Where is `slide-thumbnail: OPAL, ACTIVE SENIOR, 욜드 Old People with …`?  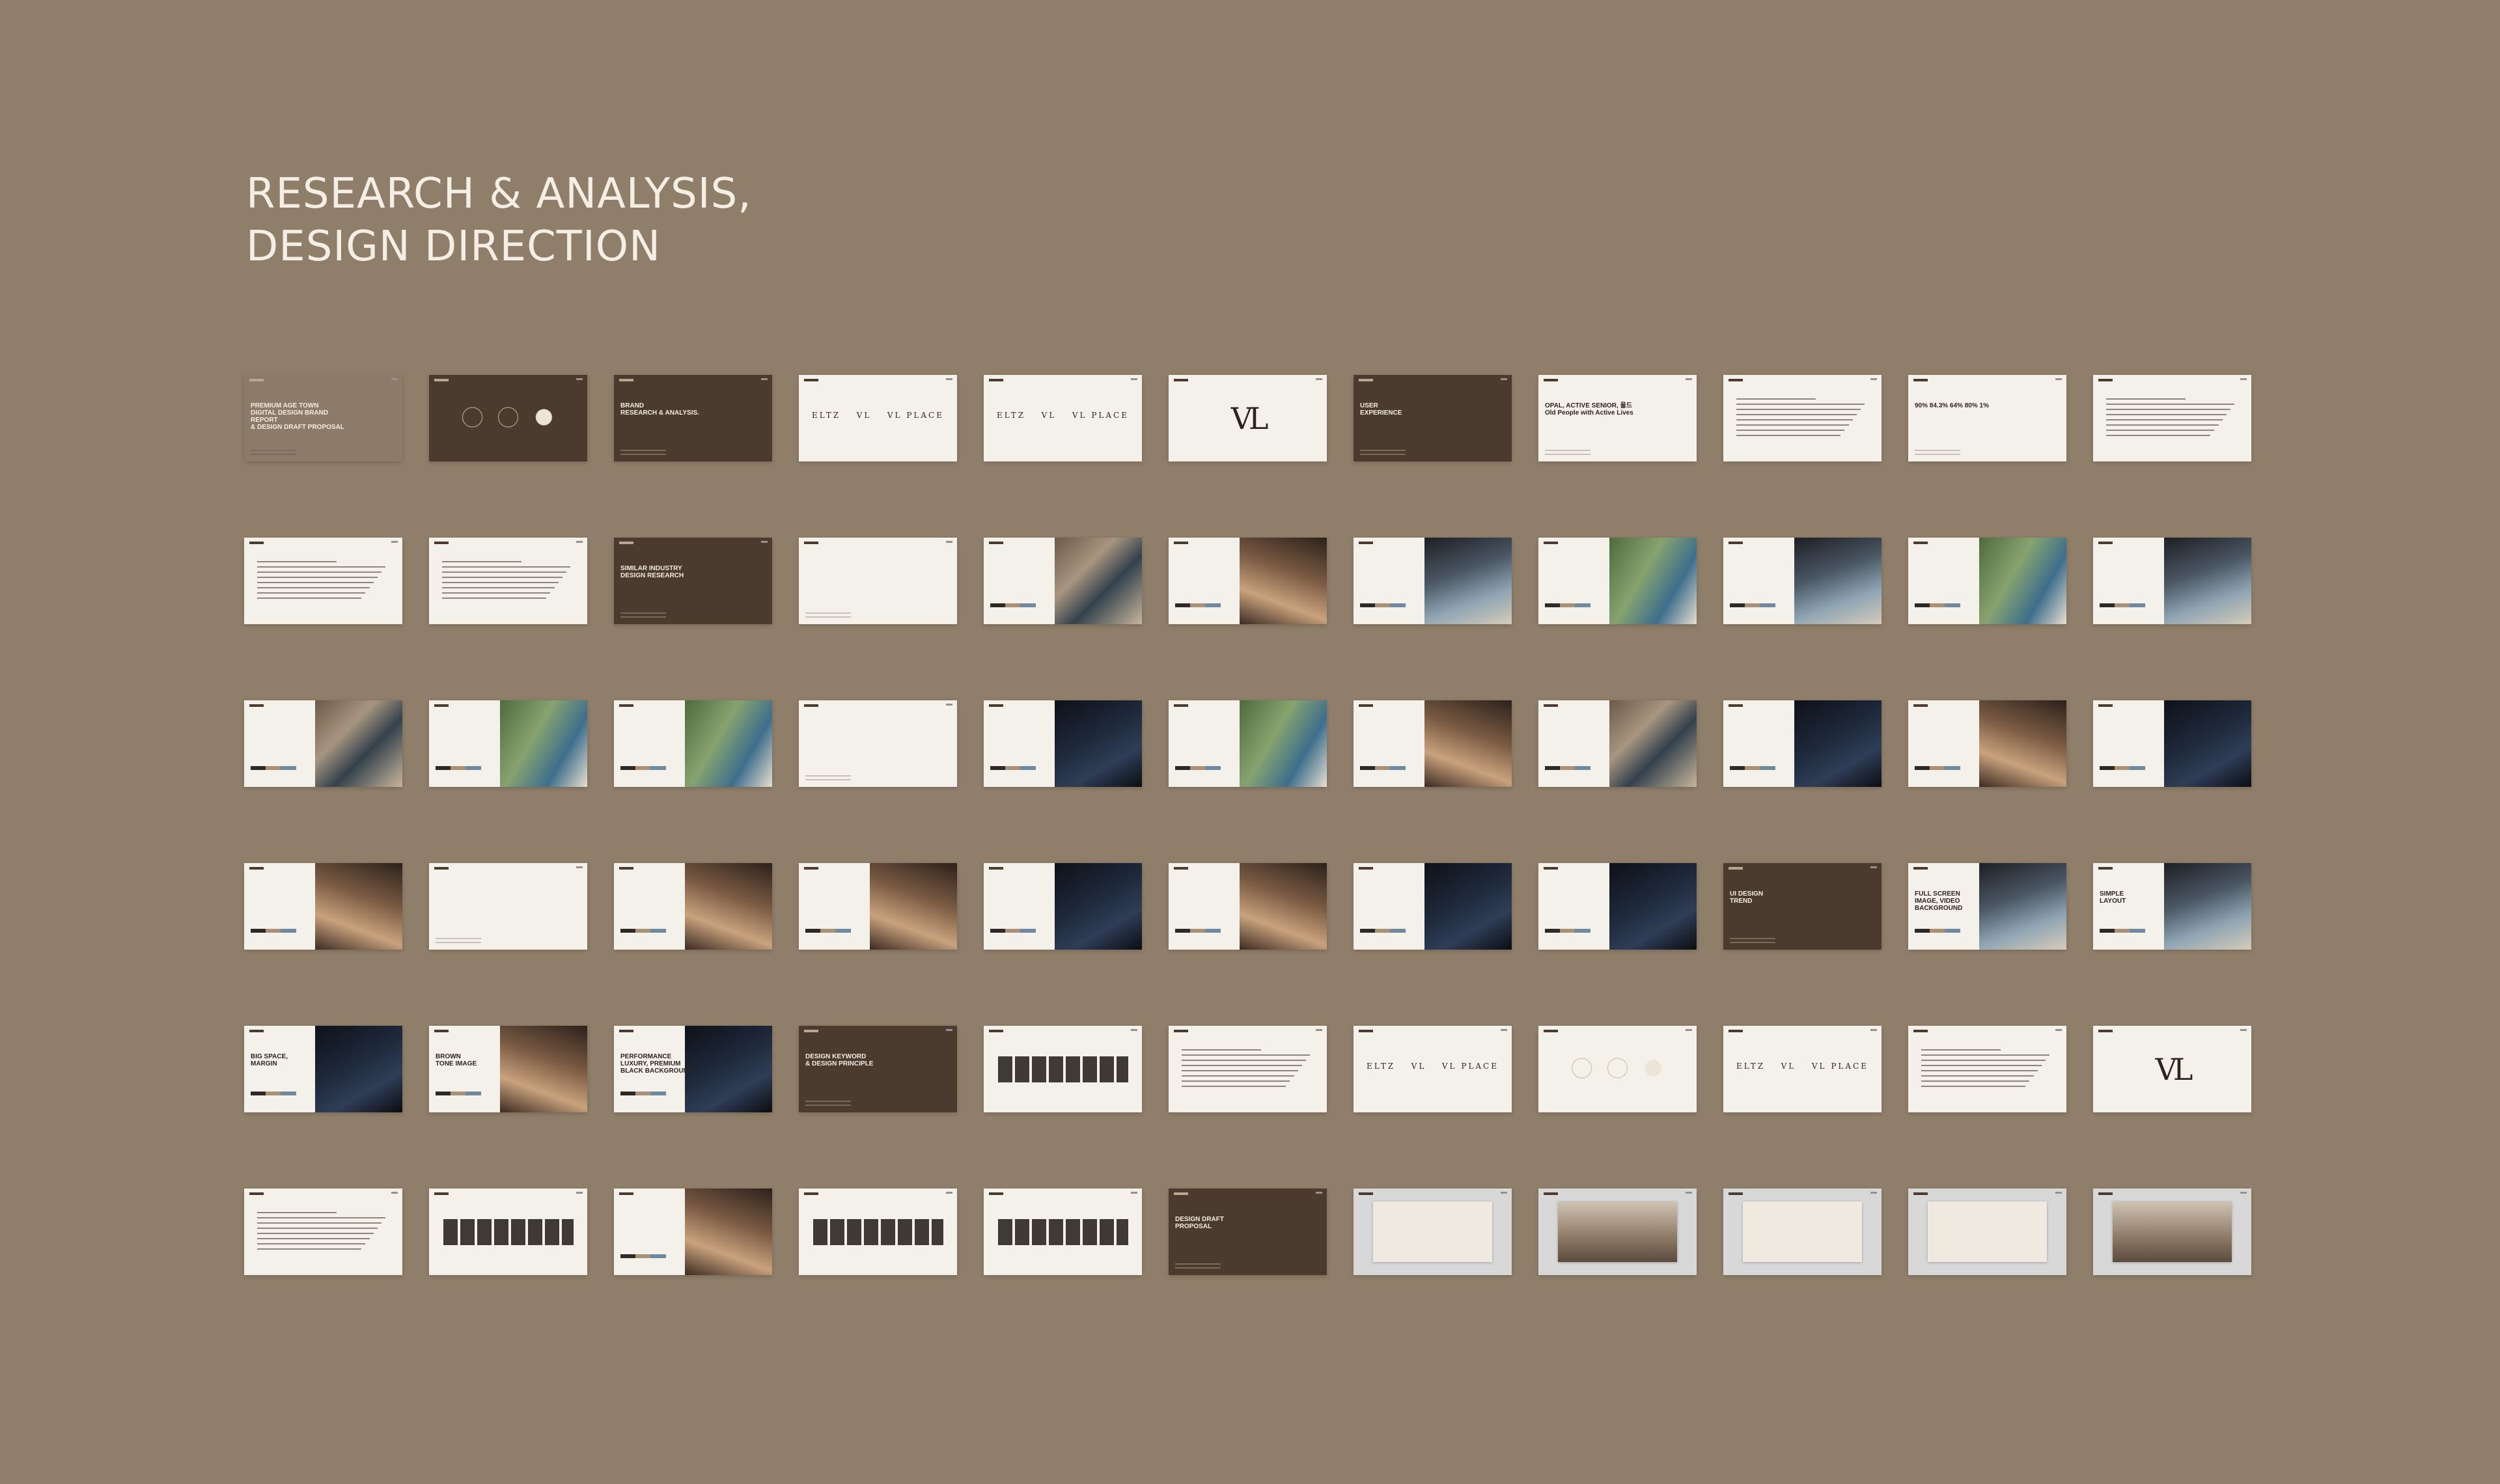
slide-thumbnail: OPAL, ACTIVE SENIOR, 욜드 Old People with … is located at coordinates (1617, 418).